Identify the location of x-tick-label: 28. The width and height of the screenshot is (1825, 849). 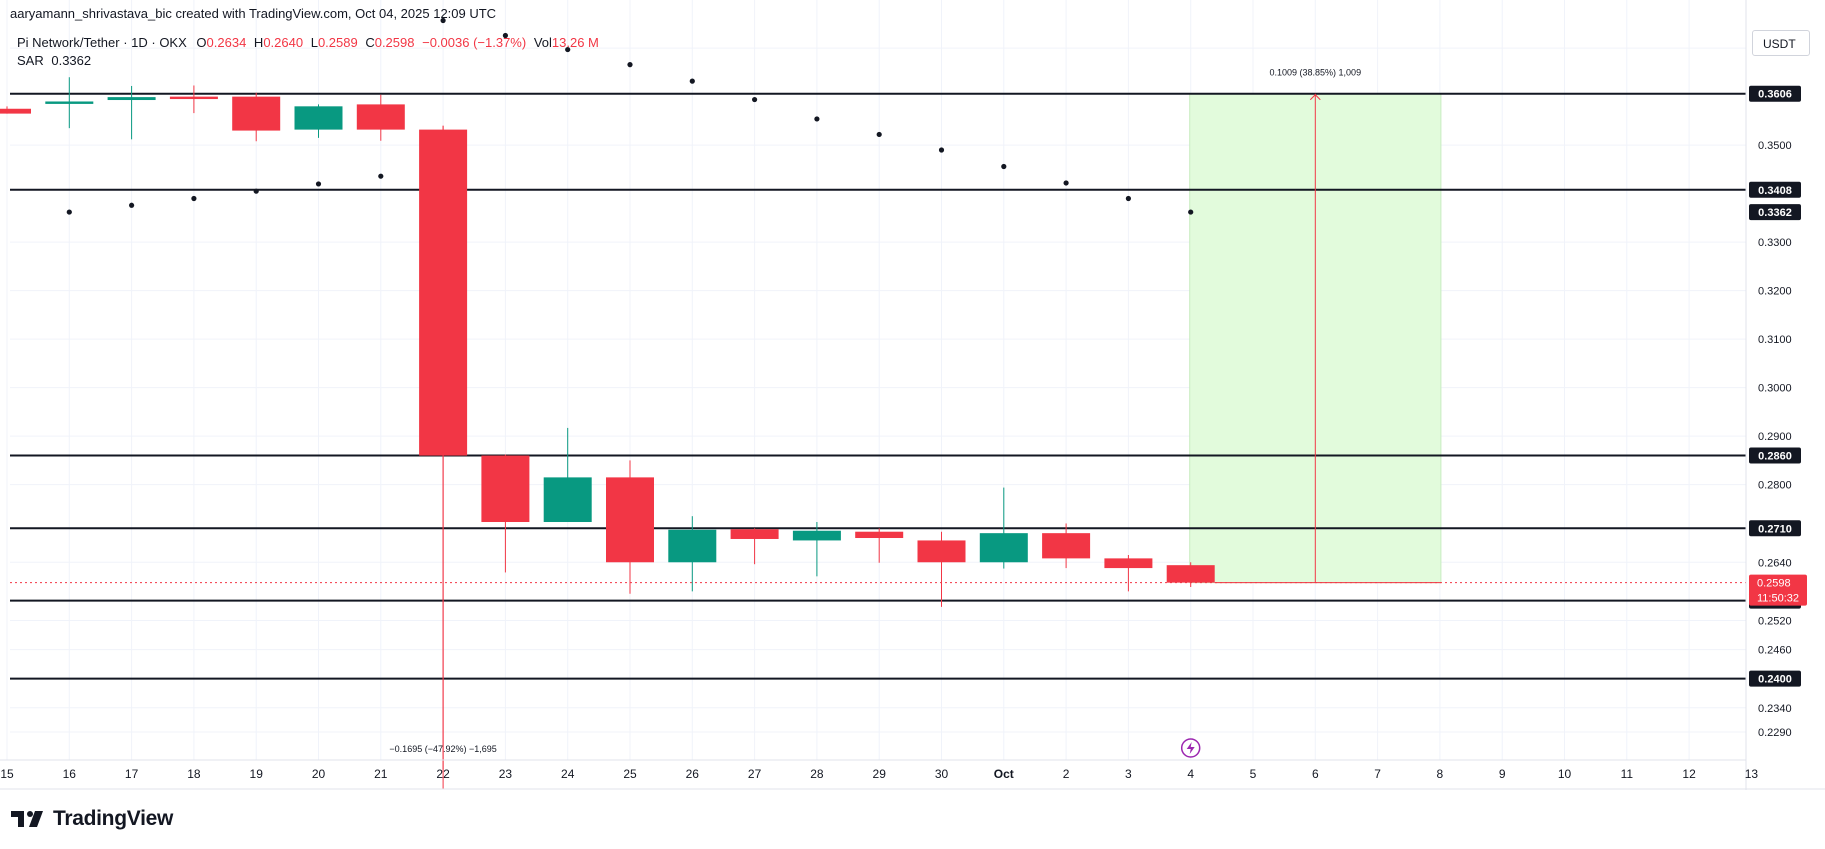
(817, 774).